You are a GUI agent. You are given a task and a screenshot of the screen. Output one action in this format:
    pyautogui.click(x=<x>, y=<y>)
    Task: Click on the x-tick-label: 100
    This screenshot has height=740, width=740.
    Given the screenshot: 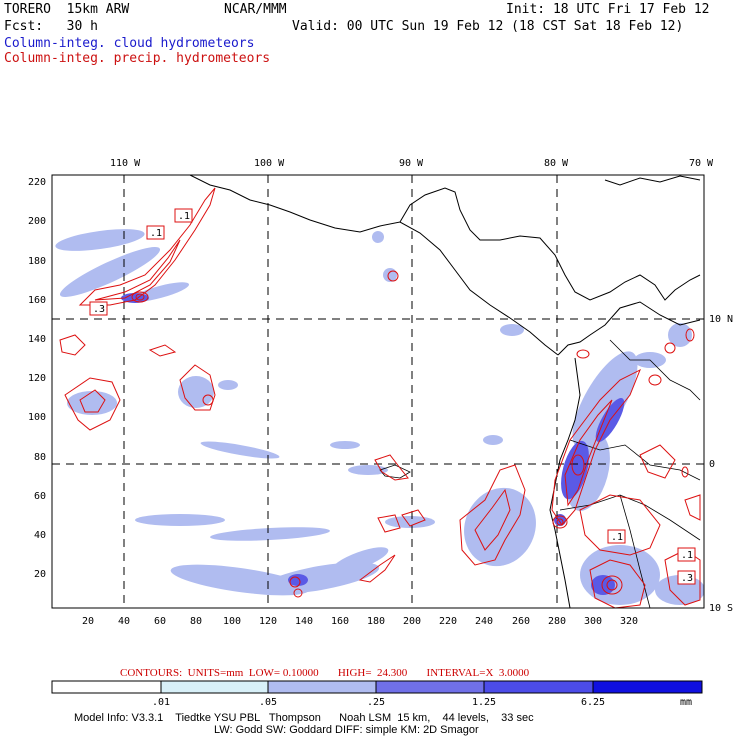 What is the action you would take?
    pyautogui.click(x=232, y=621)
    